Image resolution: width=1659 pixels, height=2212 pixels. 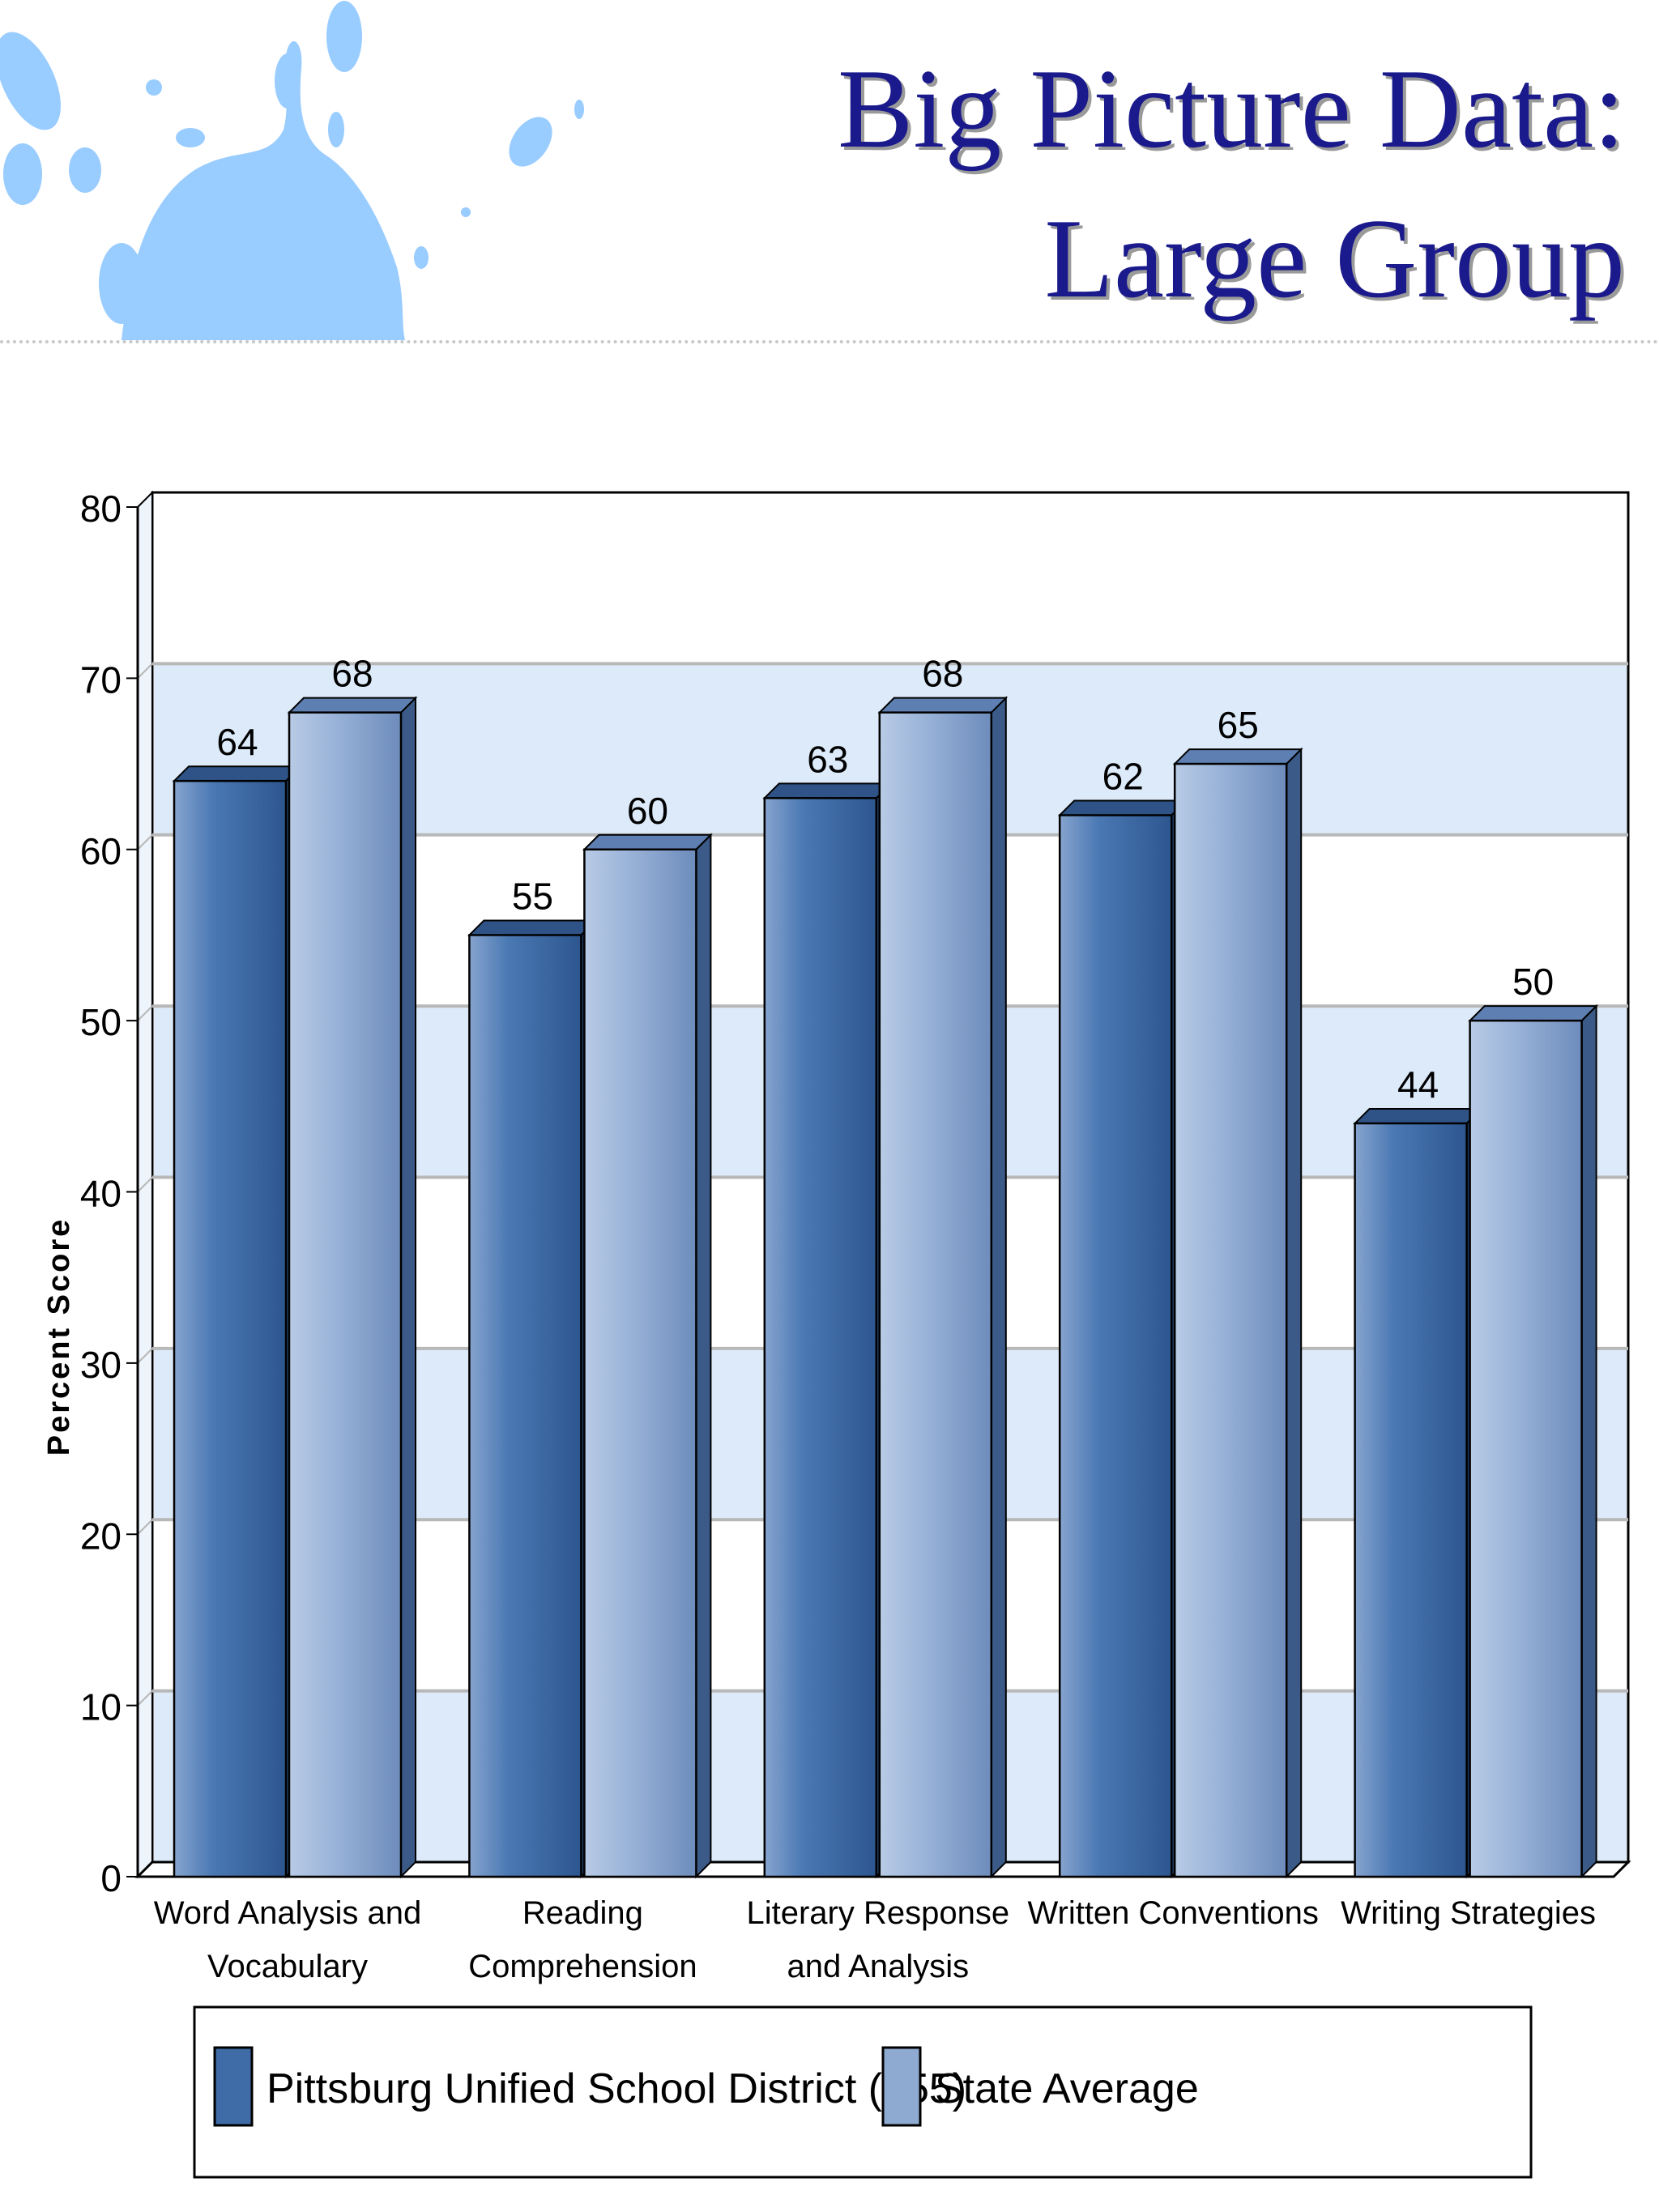 I want to click on x-tick-label-line: Reading, so click(x=582, y=1913).